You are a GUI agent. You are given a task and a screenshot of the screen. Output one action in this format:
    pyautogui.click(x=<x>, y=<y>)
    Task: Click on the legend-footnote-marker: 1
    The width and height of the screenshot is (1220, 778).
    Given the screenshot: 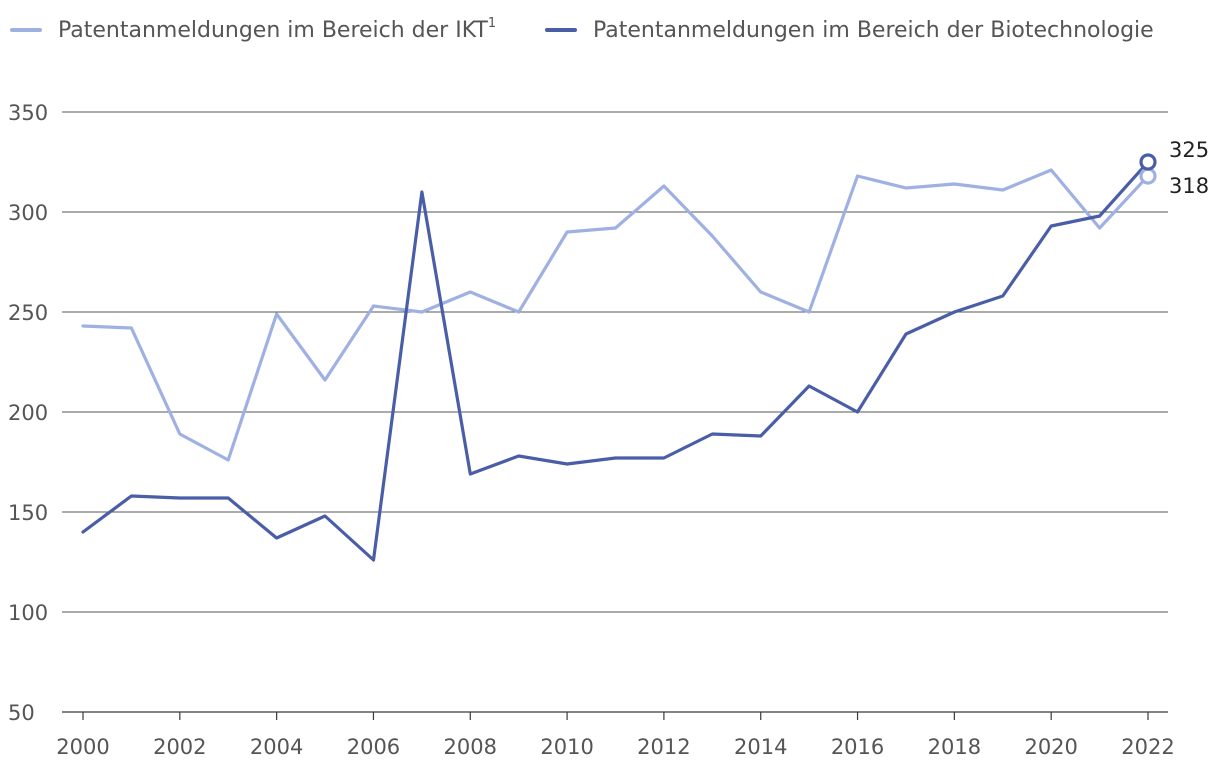 What is the action you would take?
    pyautogui.click(x=492, y=23)
    